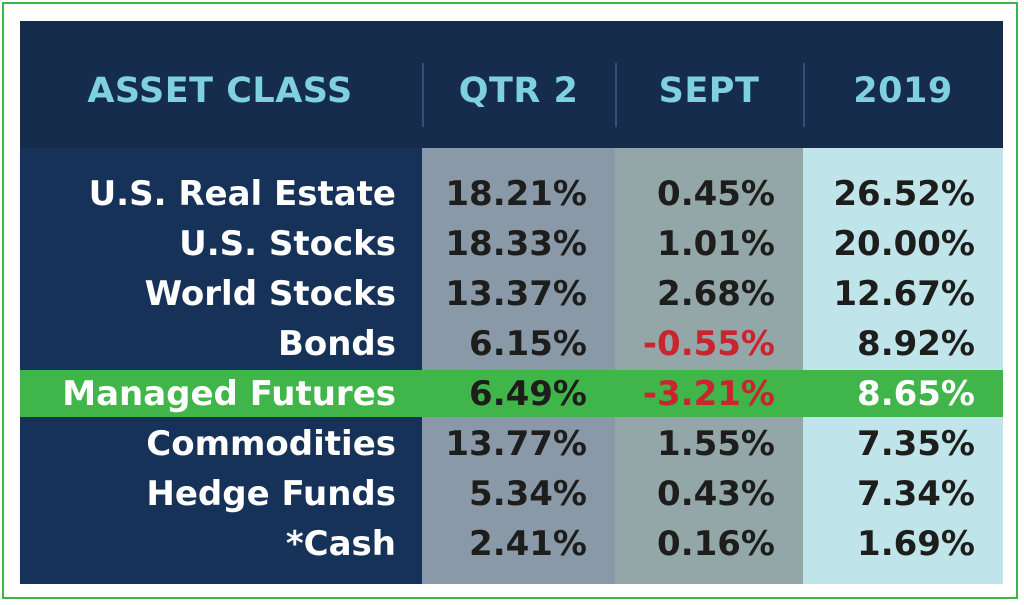 The image size is (1024, 605). Describe the element at coordinates (904, 244) in the screenshot. I see `y2019-cell: 20.00%` at that location.